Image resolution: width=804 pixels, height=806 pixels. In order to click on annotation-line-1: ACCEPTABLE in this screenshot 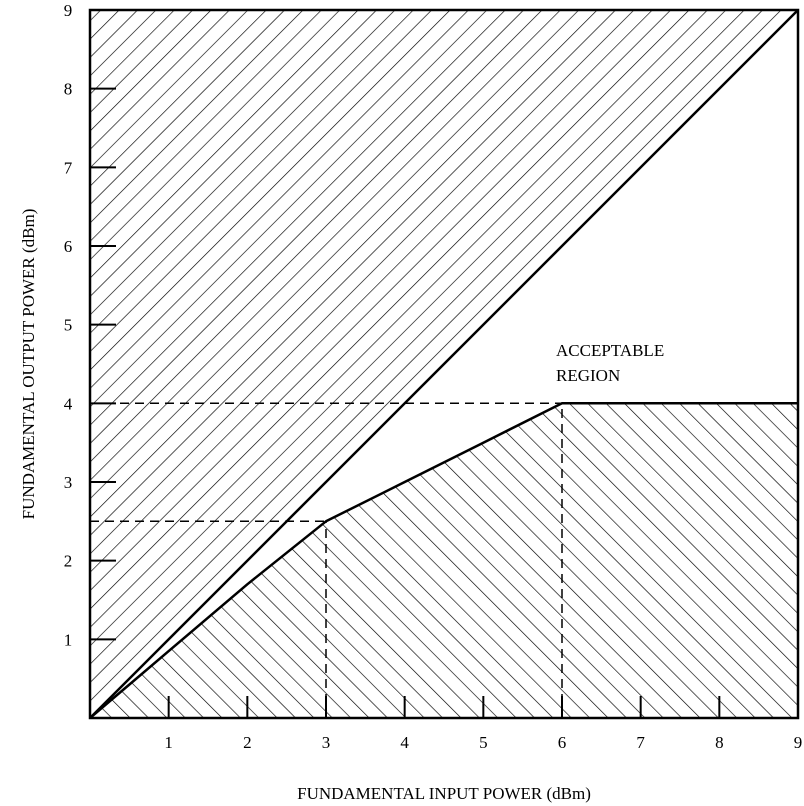, I will do `click(610, 350)`.